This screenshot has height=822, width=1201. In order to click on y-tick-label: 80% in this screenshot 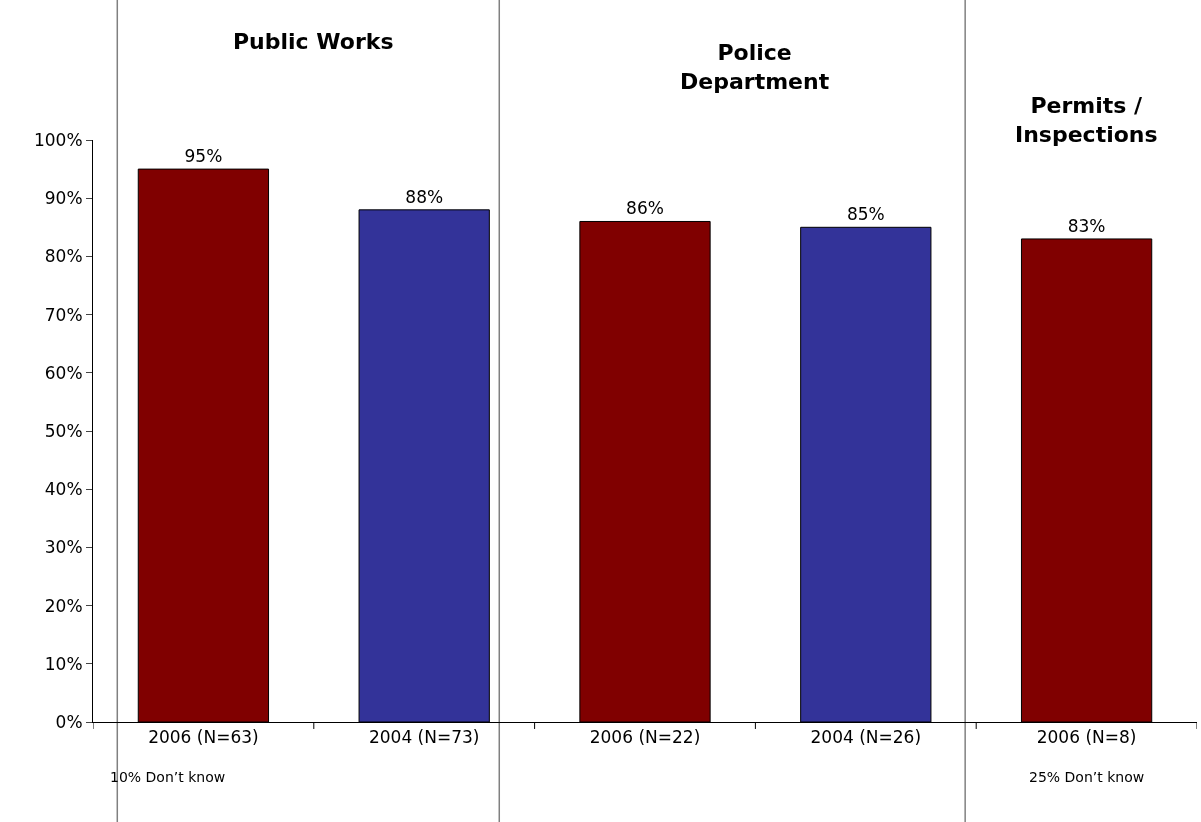, I will do `click(63, 256)`.